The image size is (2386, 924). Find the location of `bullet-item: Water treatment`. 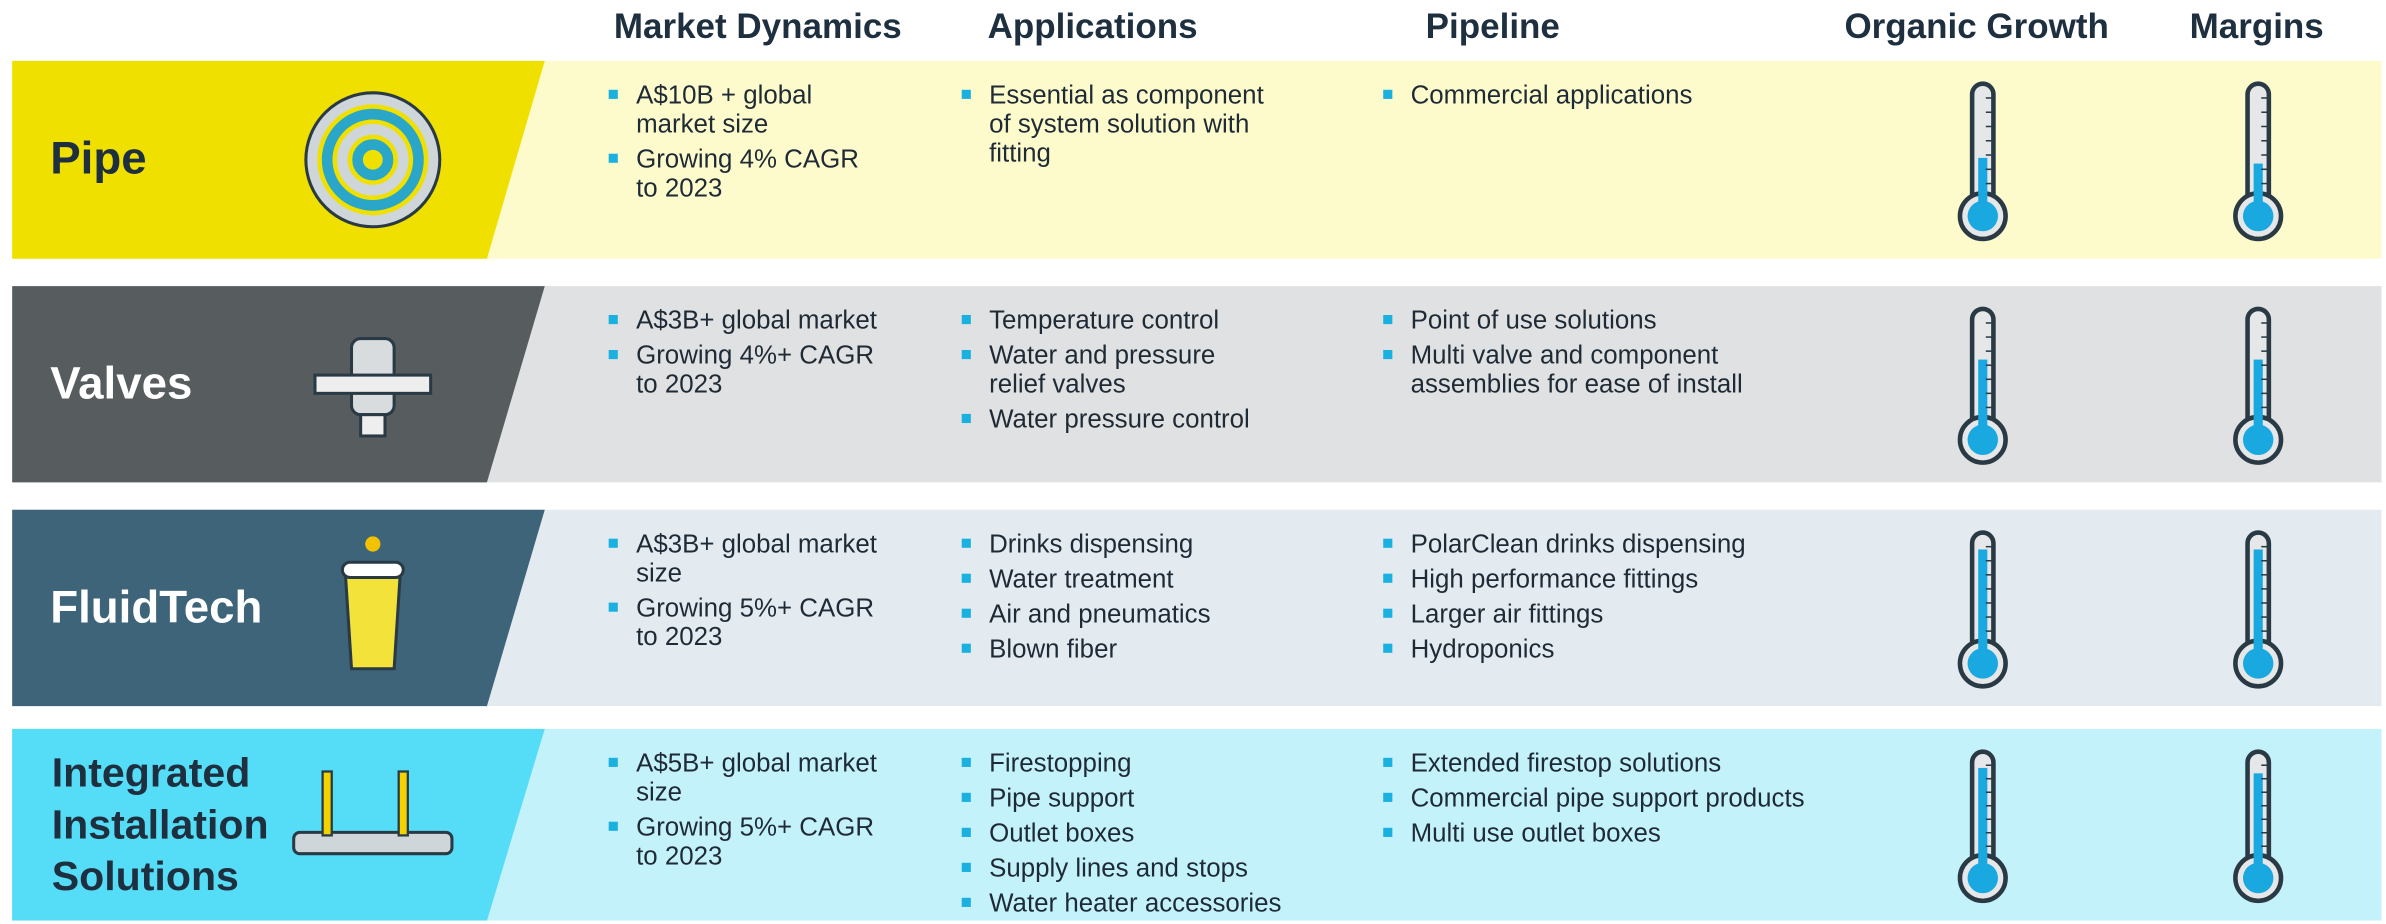

bullet-item: Water treatment is located at coordinates (1086, 579).